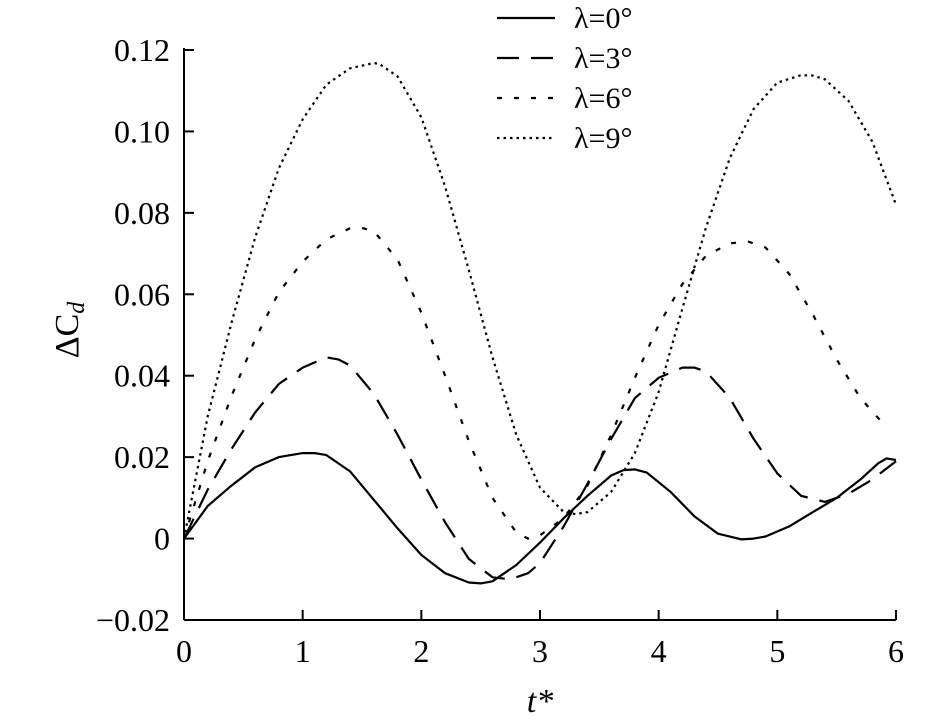 The image size is (945, 724). I want to click on y-tick-label: 0.04, so click(142, 376).